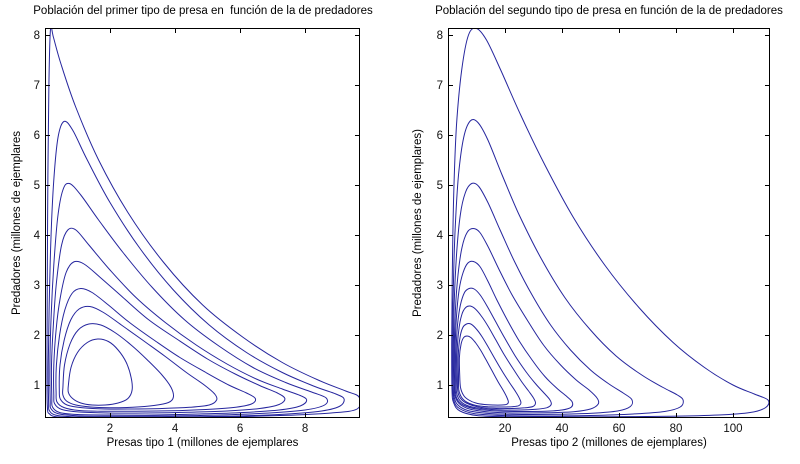  I want to click on x-tick-label: 2, so click(110, 429).